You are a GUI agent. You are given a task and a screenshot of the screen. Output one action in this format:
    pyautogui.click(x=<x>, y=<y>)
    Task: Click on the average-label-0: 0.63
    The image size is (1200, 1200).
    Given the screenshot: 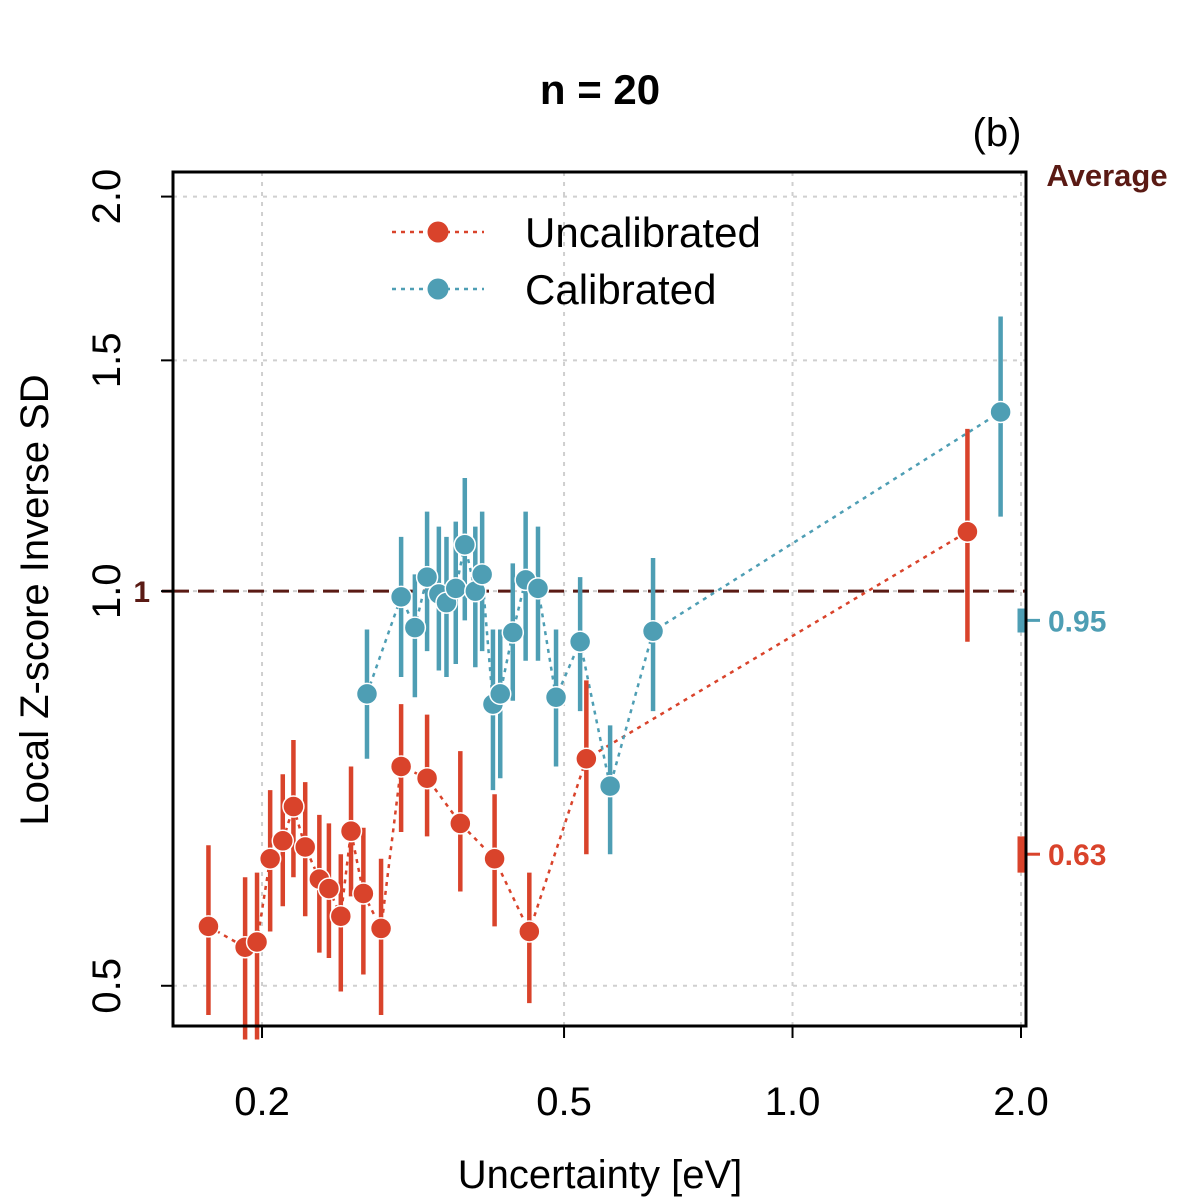 What is the action you would take?
    pyautogui.click(x=1077, y=855)
    